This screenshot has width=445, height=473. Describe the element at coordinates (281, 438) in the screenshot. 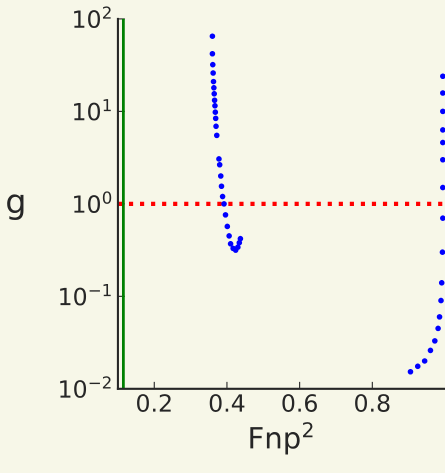

I see `x-axis-title: Fnp$^{2}$` at that location.